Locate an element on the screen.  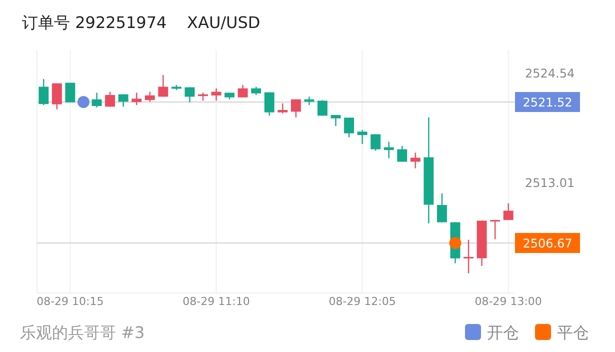
ref-line-label: 2521.52 is located at coordinates (547, 103).